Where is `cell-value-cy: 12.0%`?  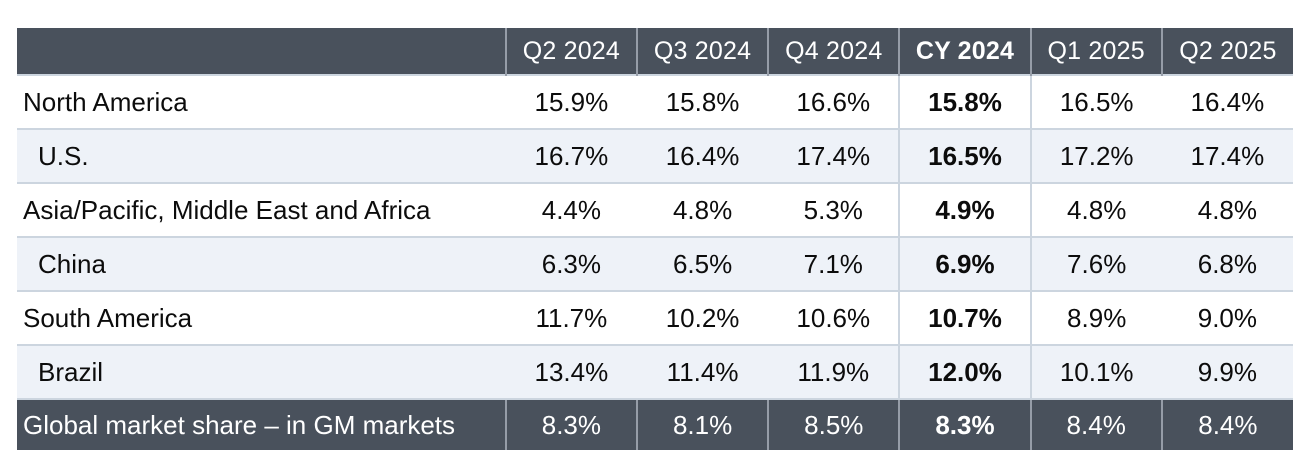
cell-value-cy: 12.0% is located at coordinates (965, 371).